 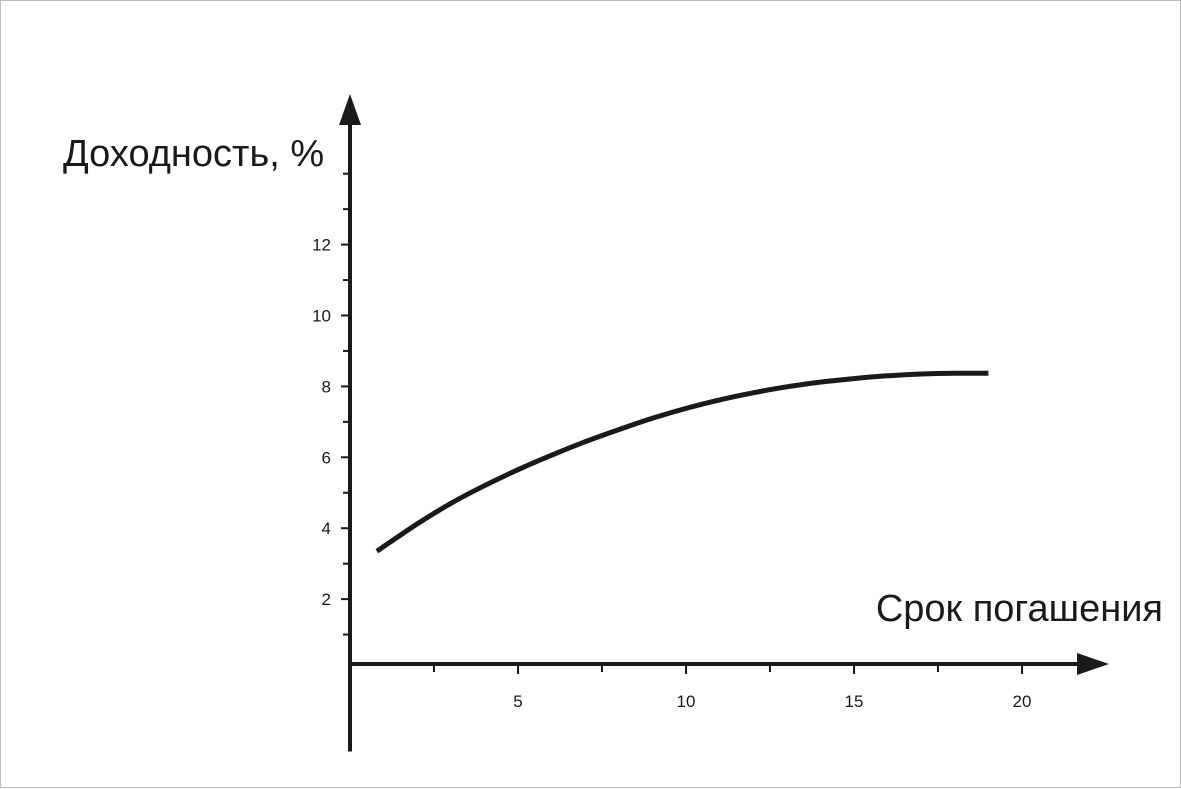 What do you see at coordinates (350, 109) in the screenshot?
I see `y-axis-arrow` at bounding box center [350, 109].